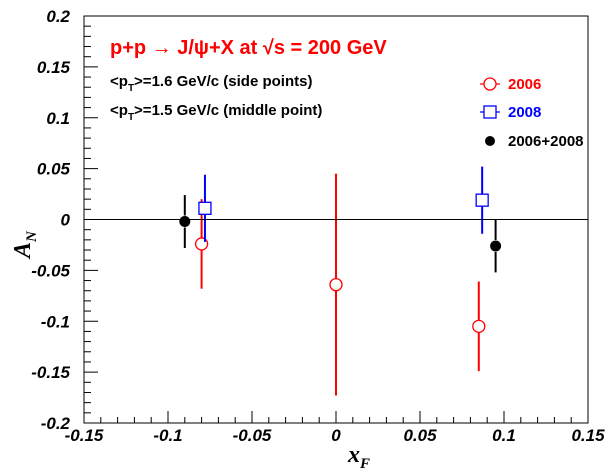  I want to click on x-tick-label: 0.05, so click(420, 435).